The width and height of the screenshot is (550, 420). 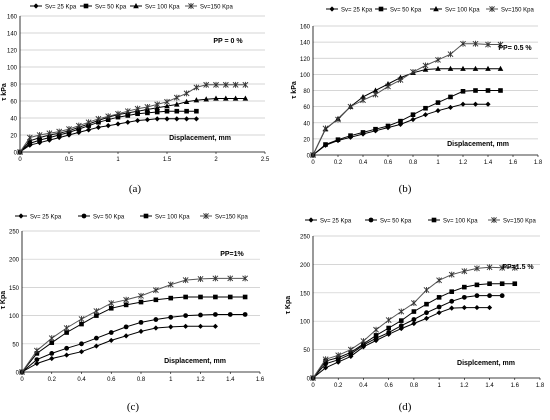 What do you see at coordinates (20, 160) in the screenshot?
I see `x-tick-label: 0` at bounding box center [20, 160].